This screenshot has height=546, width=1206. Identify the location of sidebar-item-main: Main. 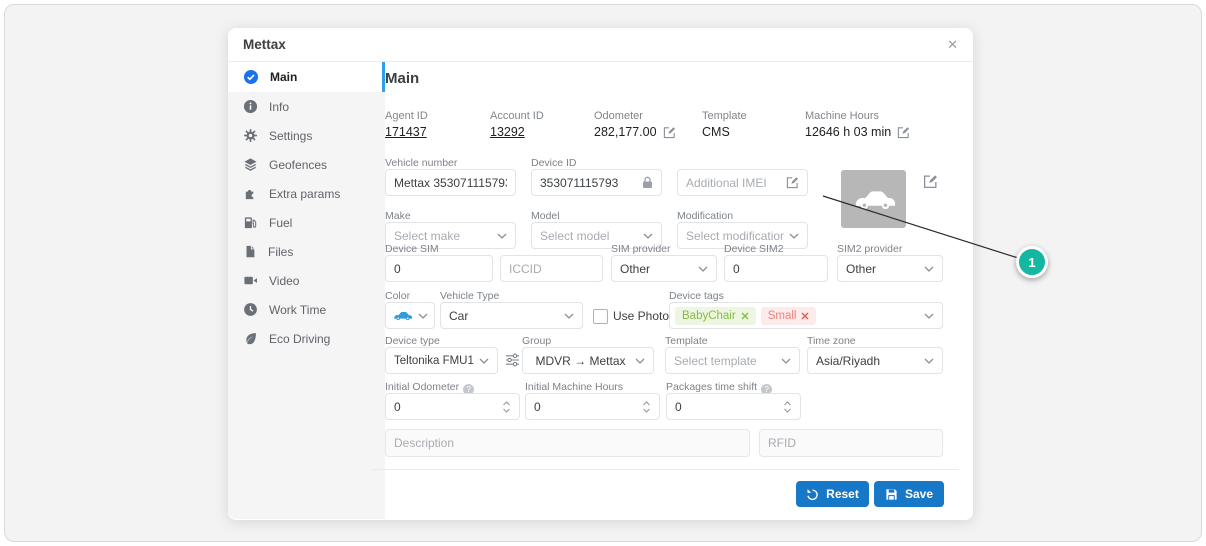
(306, 77).